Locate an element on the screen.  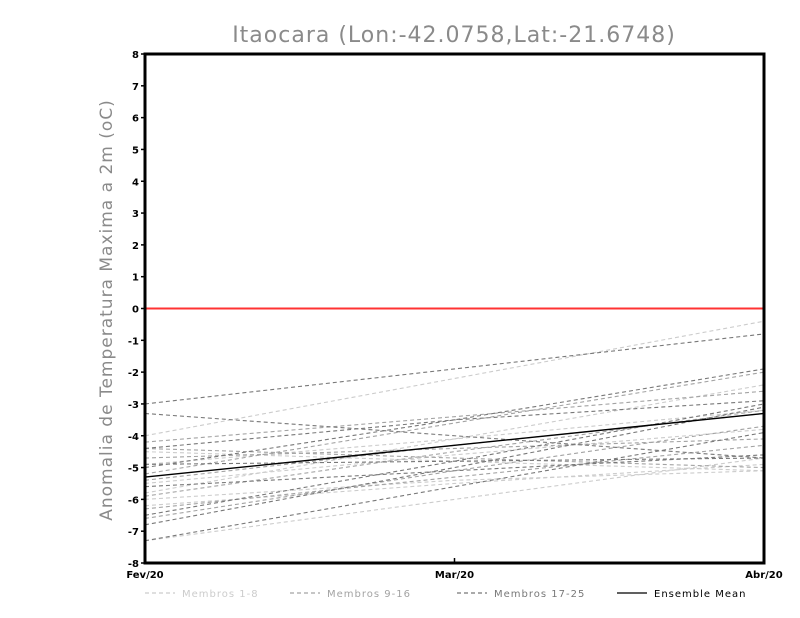
ensemble-mean-line is located at coordinates (454, 445).